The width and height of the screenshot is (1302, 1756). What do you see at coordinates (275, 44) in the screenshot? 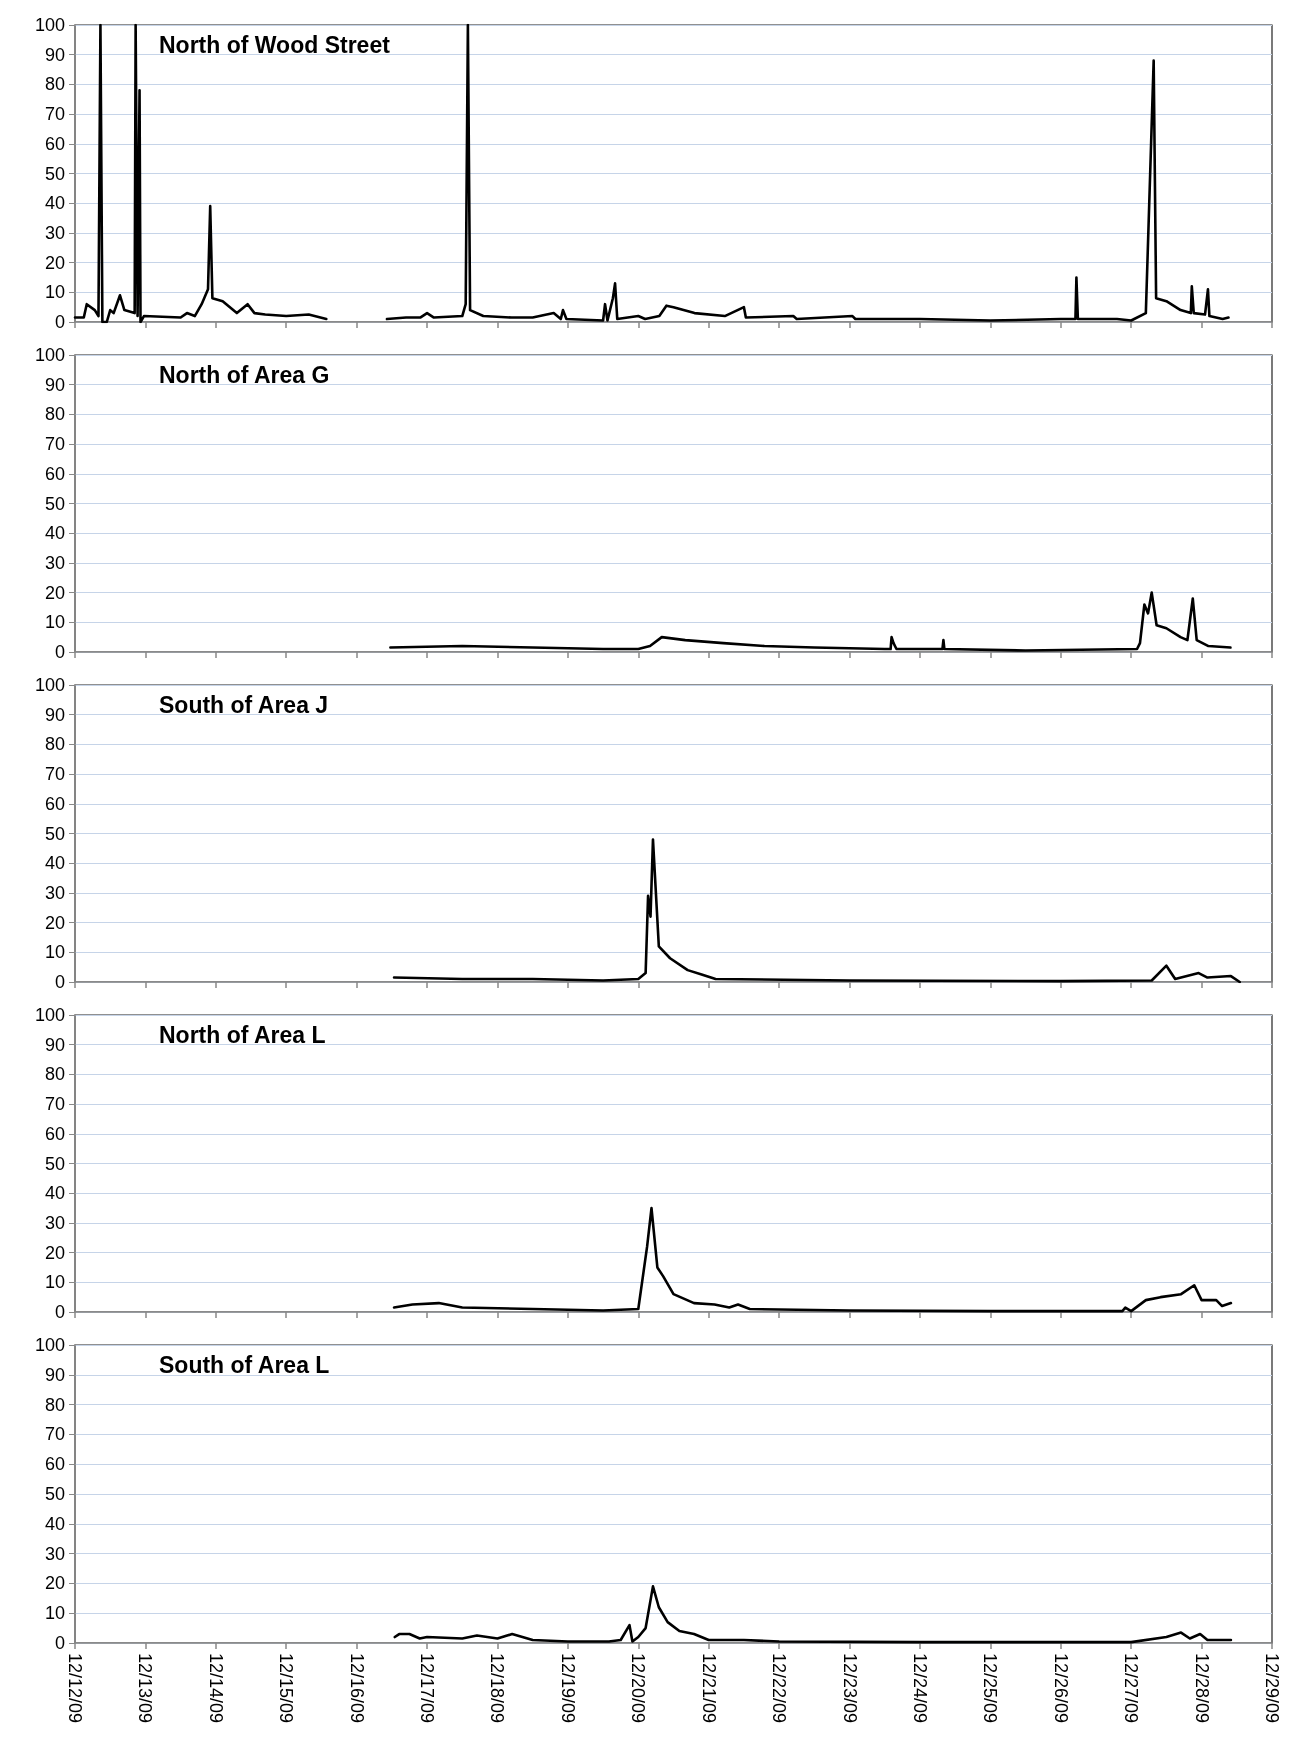
I see `chart-title: North of Wood Street` at bounding box center [275, 44].